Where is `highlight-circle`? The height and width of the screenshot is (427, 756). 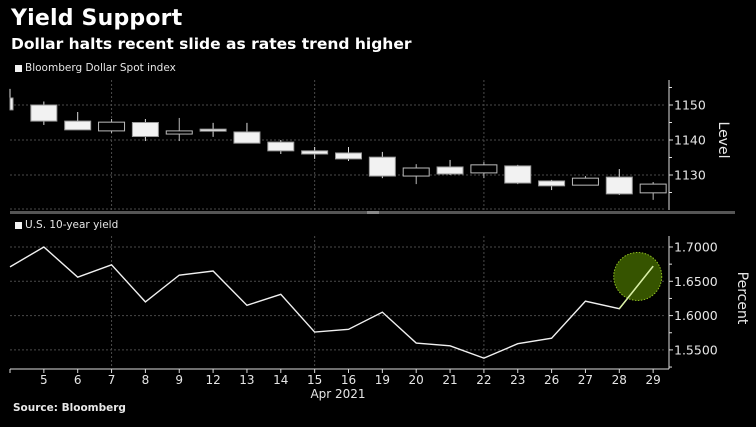
highlight-circle is located at coordinates (638, 276).